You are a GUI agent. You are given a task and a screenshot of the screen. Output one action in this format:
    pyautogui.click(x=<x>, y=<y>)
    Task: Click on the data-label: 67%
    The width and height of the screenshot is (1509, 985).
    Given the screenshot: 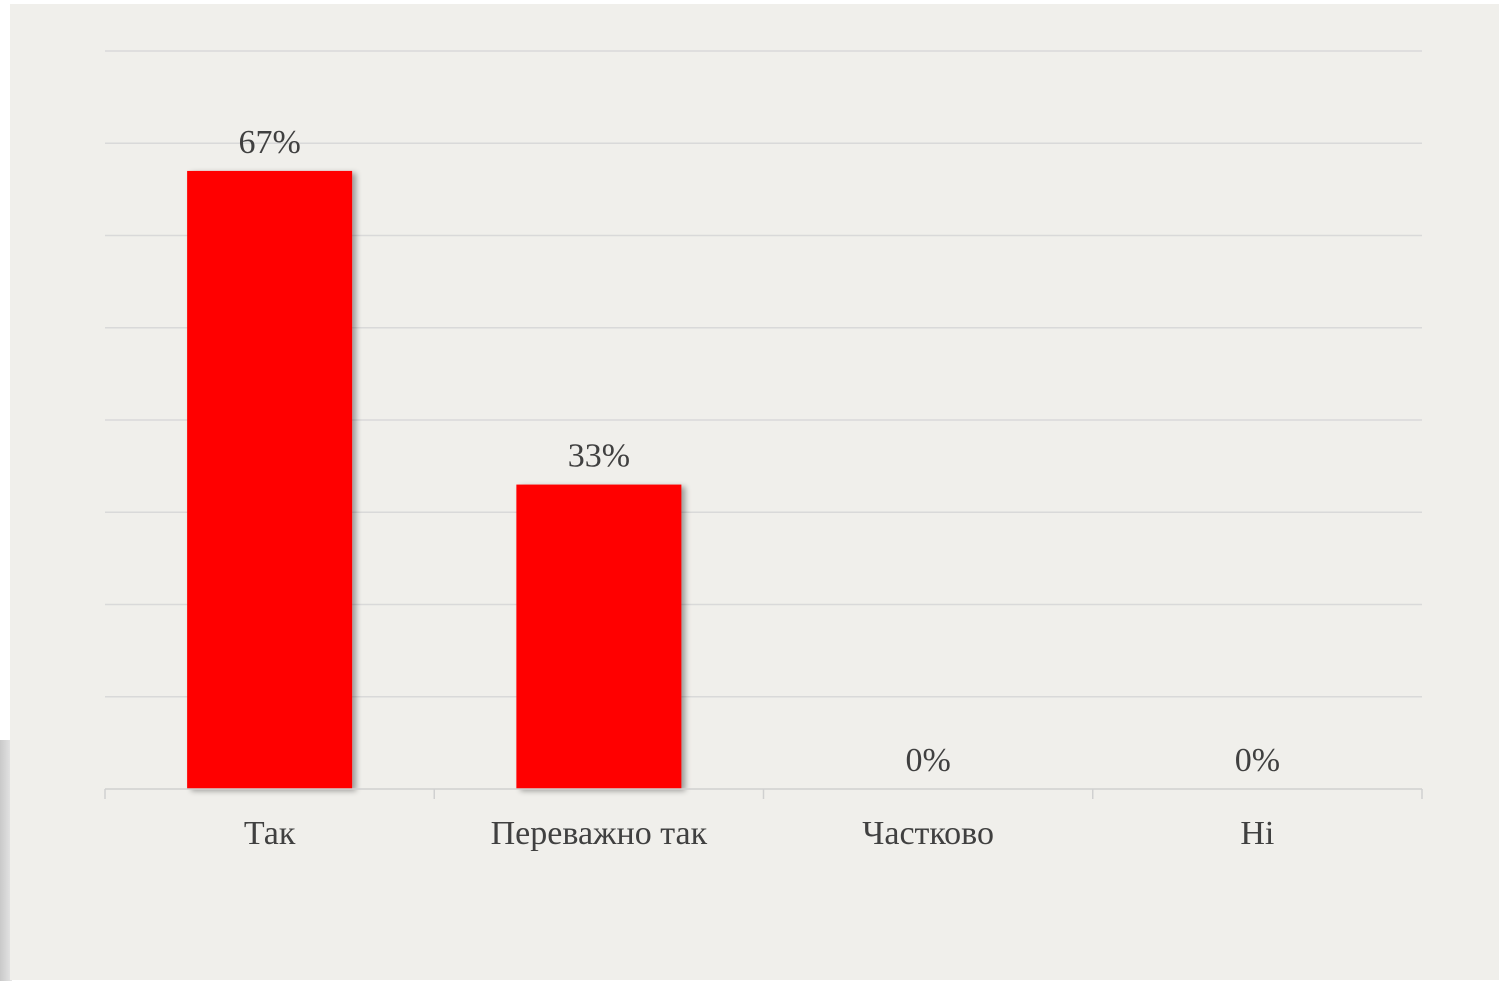 What is the action you would take?
    pyautogui.click(x=269, y=142)
    